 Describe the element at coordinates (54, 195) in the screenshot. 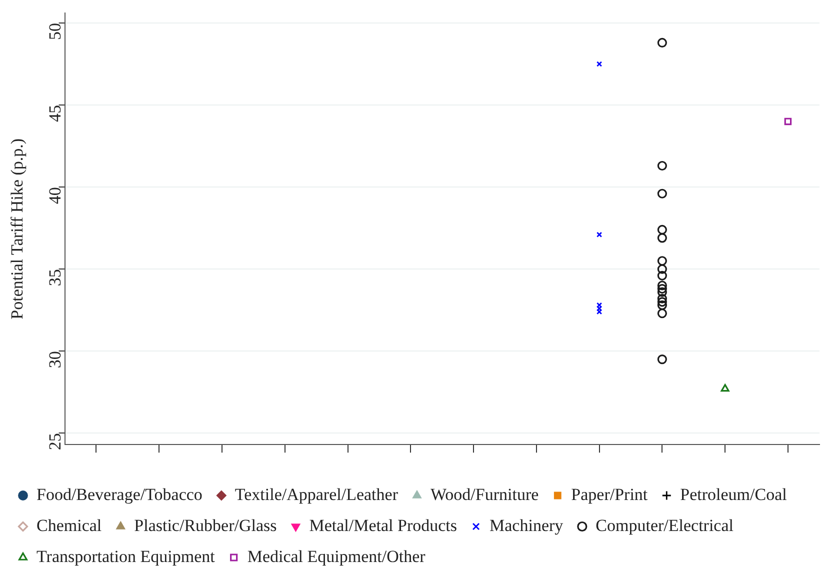

I see `y-tick-label: 40` at that location.